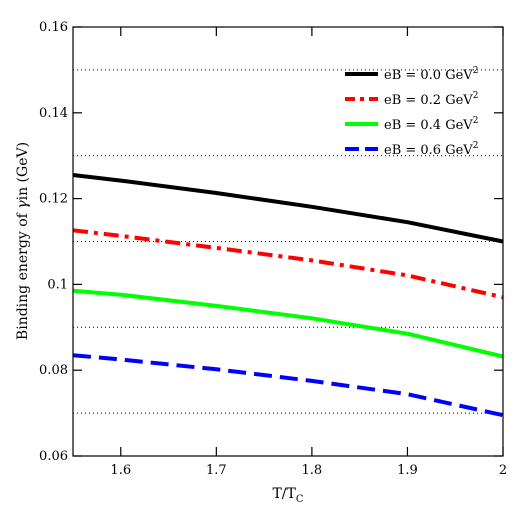  Describe the element at coordinates (216, 470) in the screenshot. I see `x-tick-label-1: 1.7` at that location.